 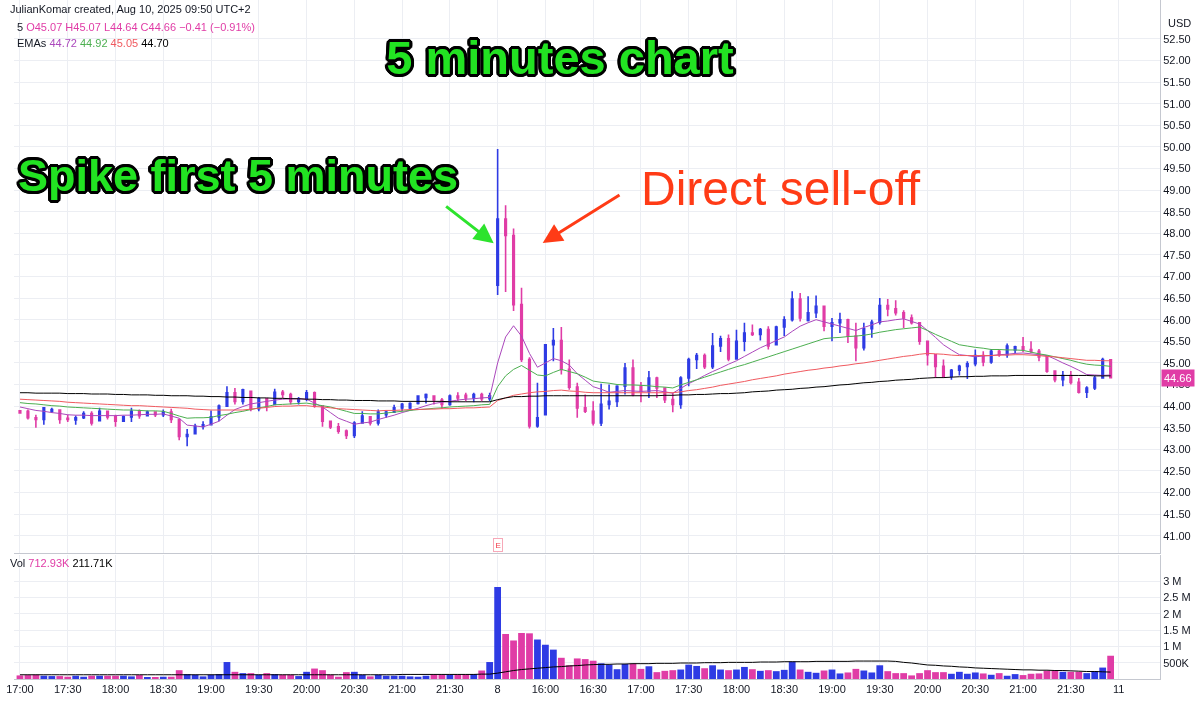 I want to click on x-tick-label: 20:00, so click(x=927, y=689).